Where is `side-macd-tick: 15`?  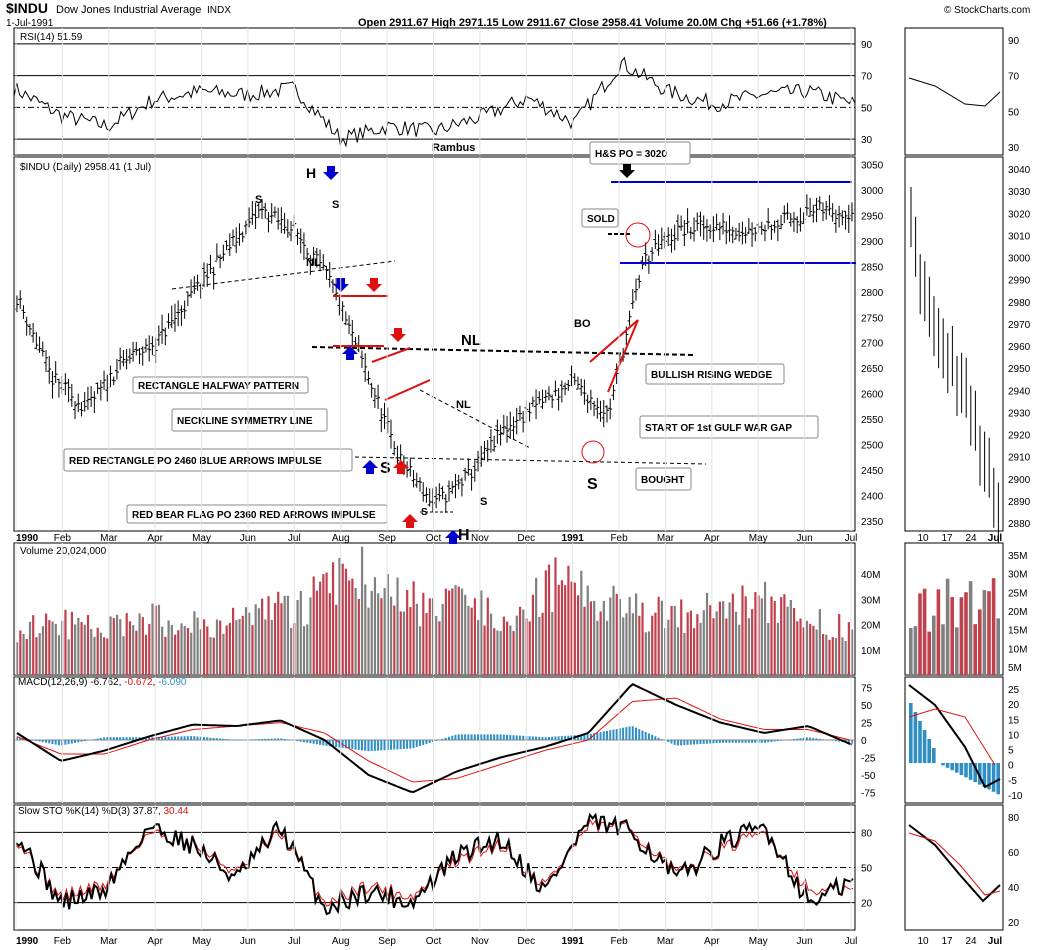
side-macd-tick: 15 is located at coordinates (1014, 720).